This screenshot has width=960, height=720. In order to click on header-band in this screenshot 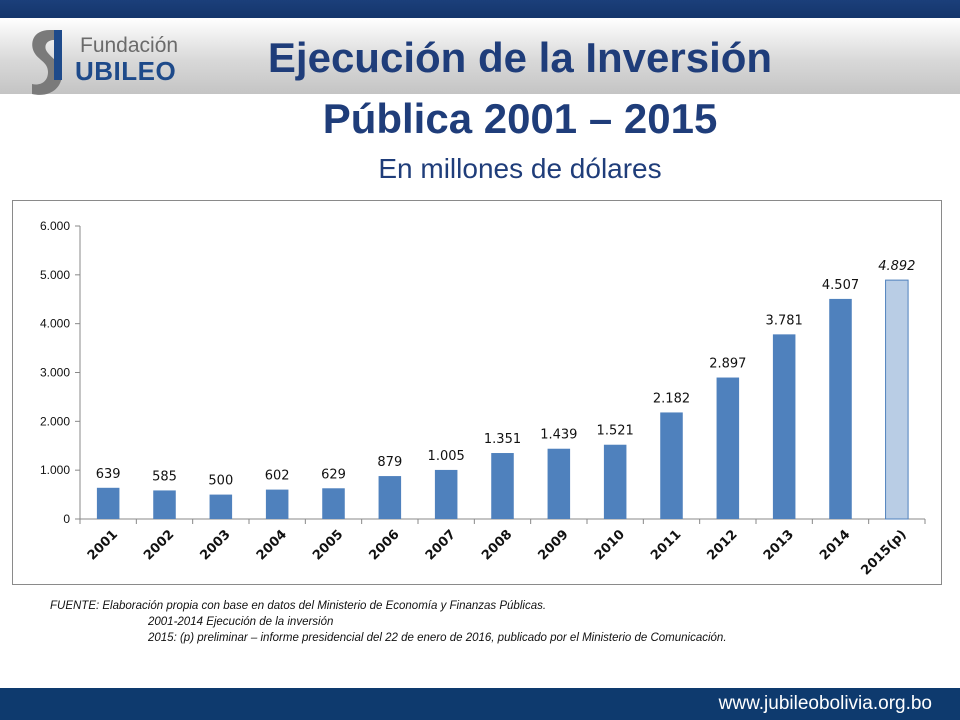, I will do `click(480, 56)`.